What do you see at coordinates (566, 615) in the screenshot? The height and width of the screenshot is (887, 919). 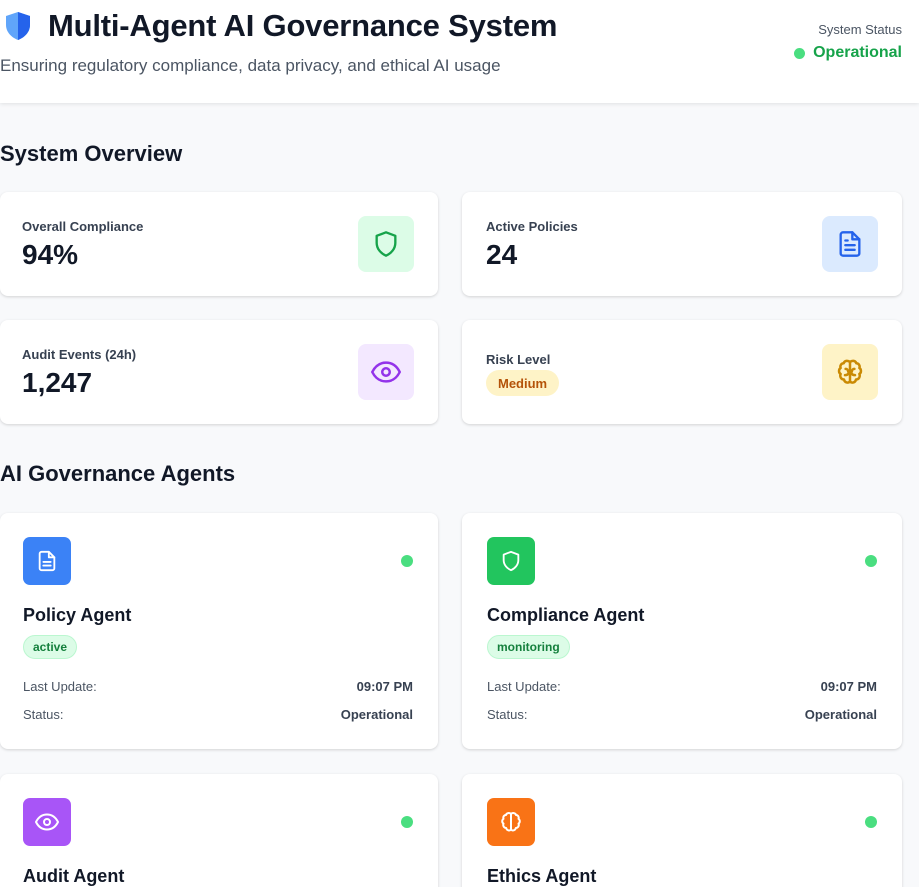 I see `agent-name: Compliance Agent` at bounding box center [566, 615].